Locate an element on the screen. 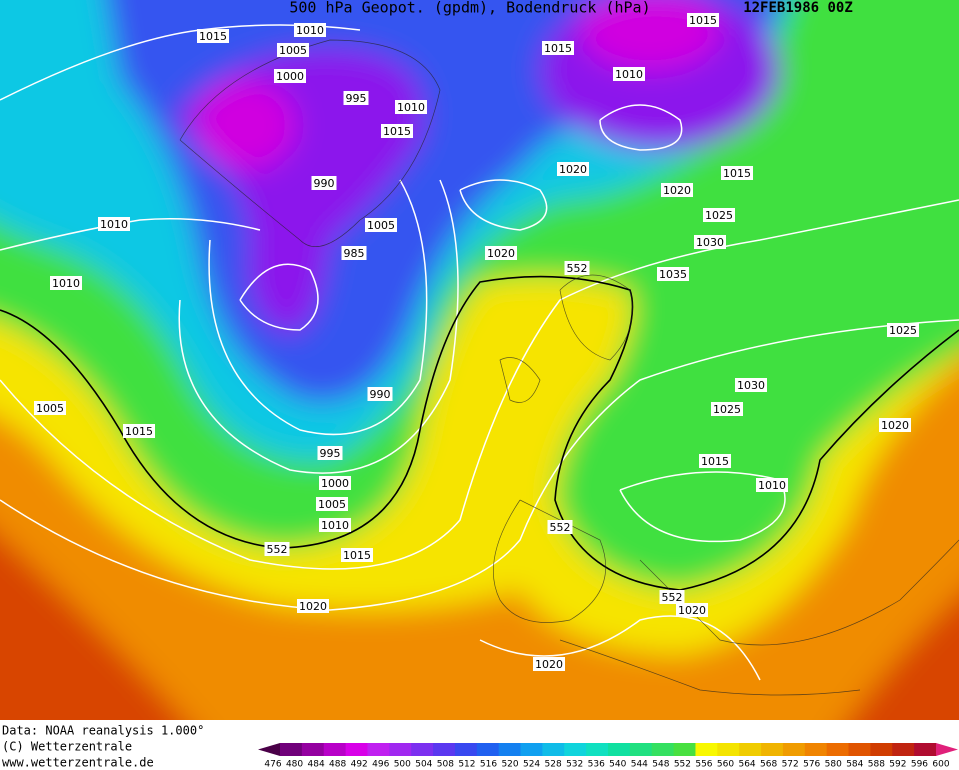  colorbar-label: 592 is located at coordinates (897, 765).